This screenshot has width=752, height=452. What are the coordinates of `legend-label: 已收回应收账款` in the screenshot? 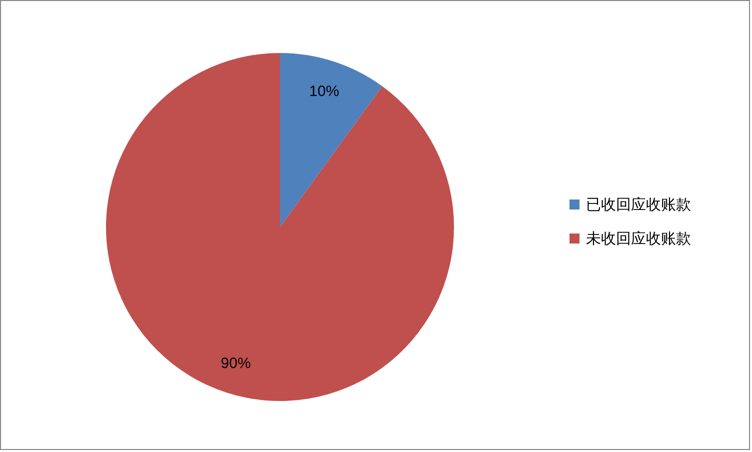 It's located at (638, 205).